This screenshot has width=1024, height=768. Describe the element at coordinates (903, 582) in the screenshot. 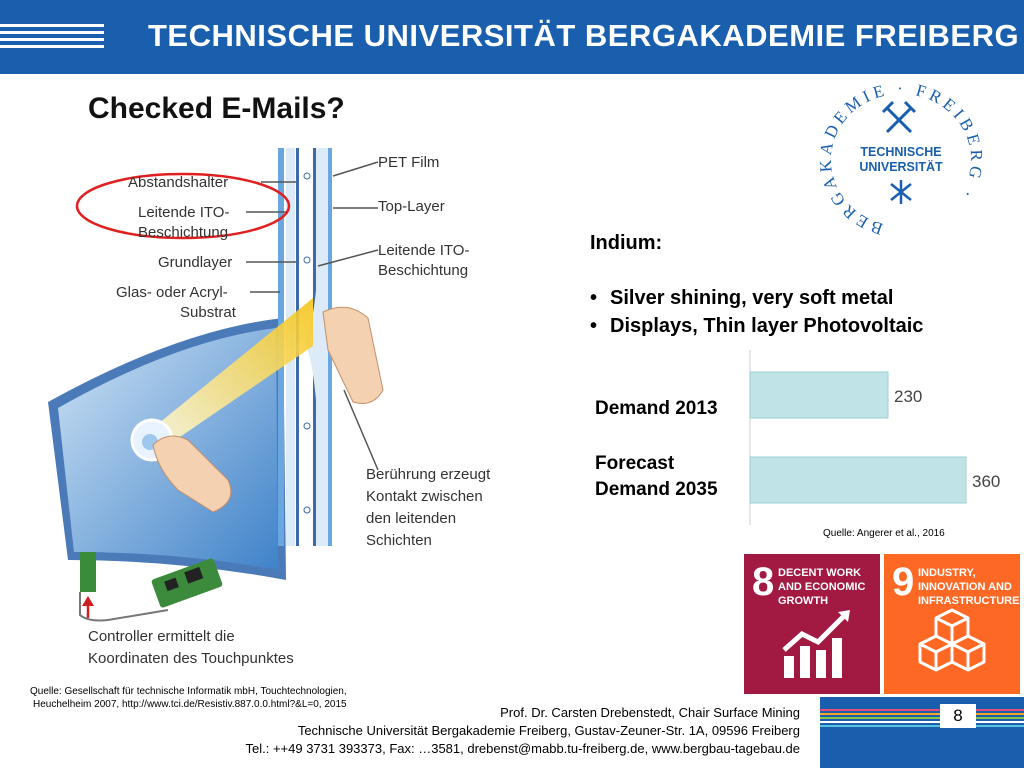

I see `sdg-number: 9` at that location.